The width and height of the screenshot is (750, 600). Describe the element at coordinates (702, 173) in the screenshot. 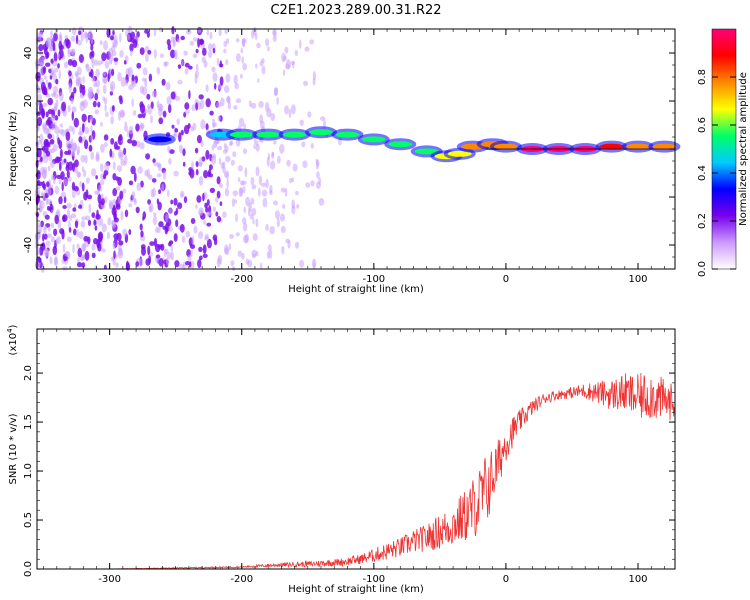

I see `colorbar-tick-label: 0.4` at that location.